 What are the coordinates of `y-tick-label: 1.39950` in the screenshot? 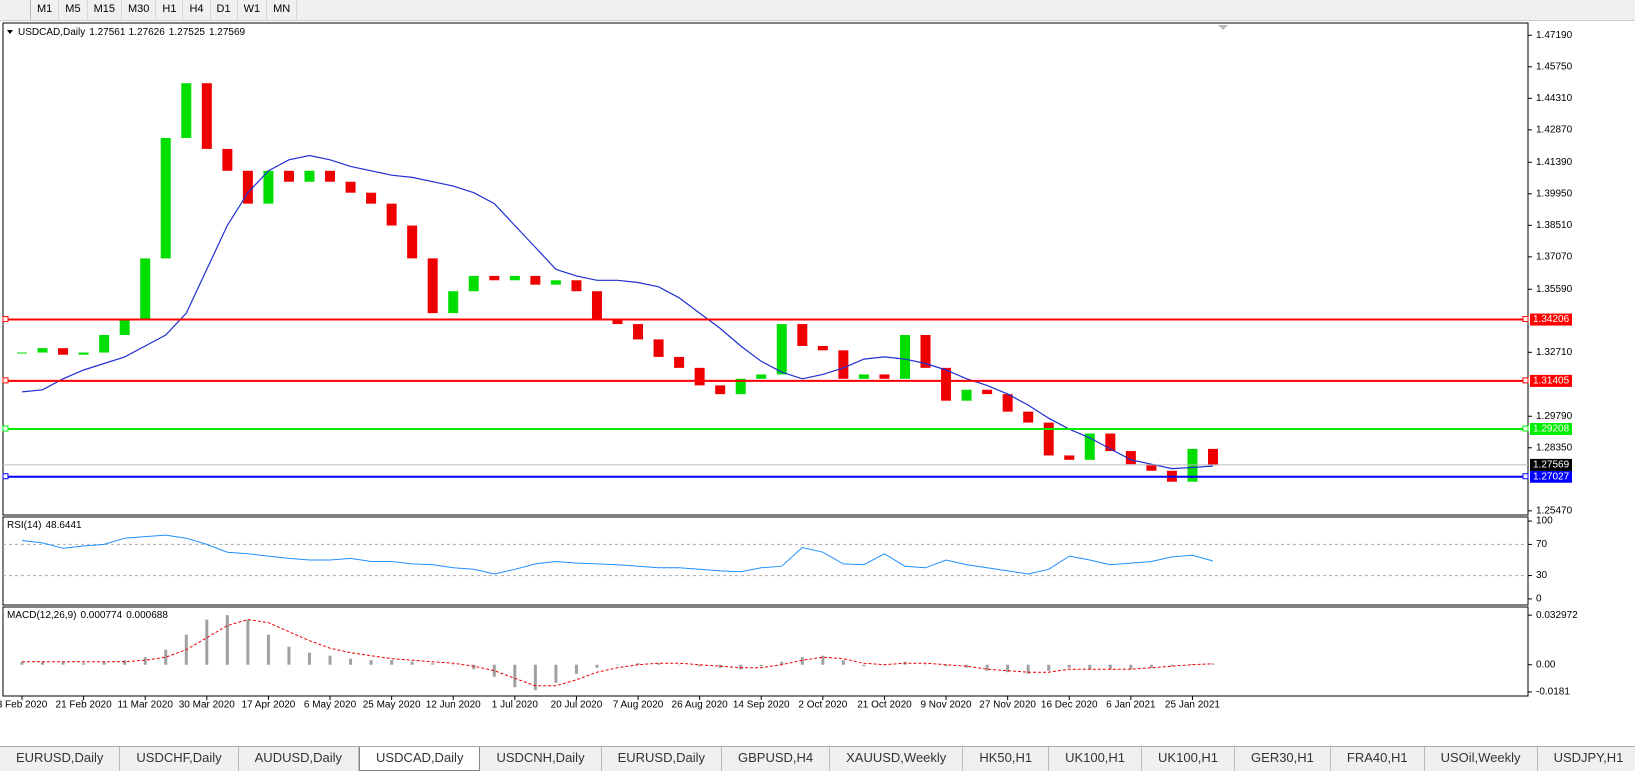 It's located at (1554, 193).